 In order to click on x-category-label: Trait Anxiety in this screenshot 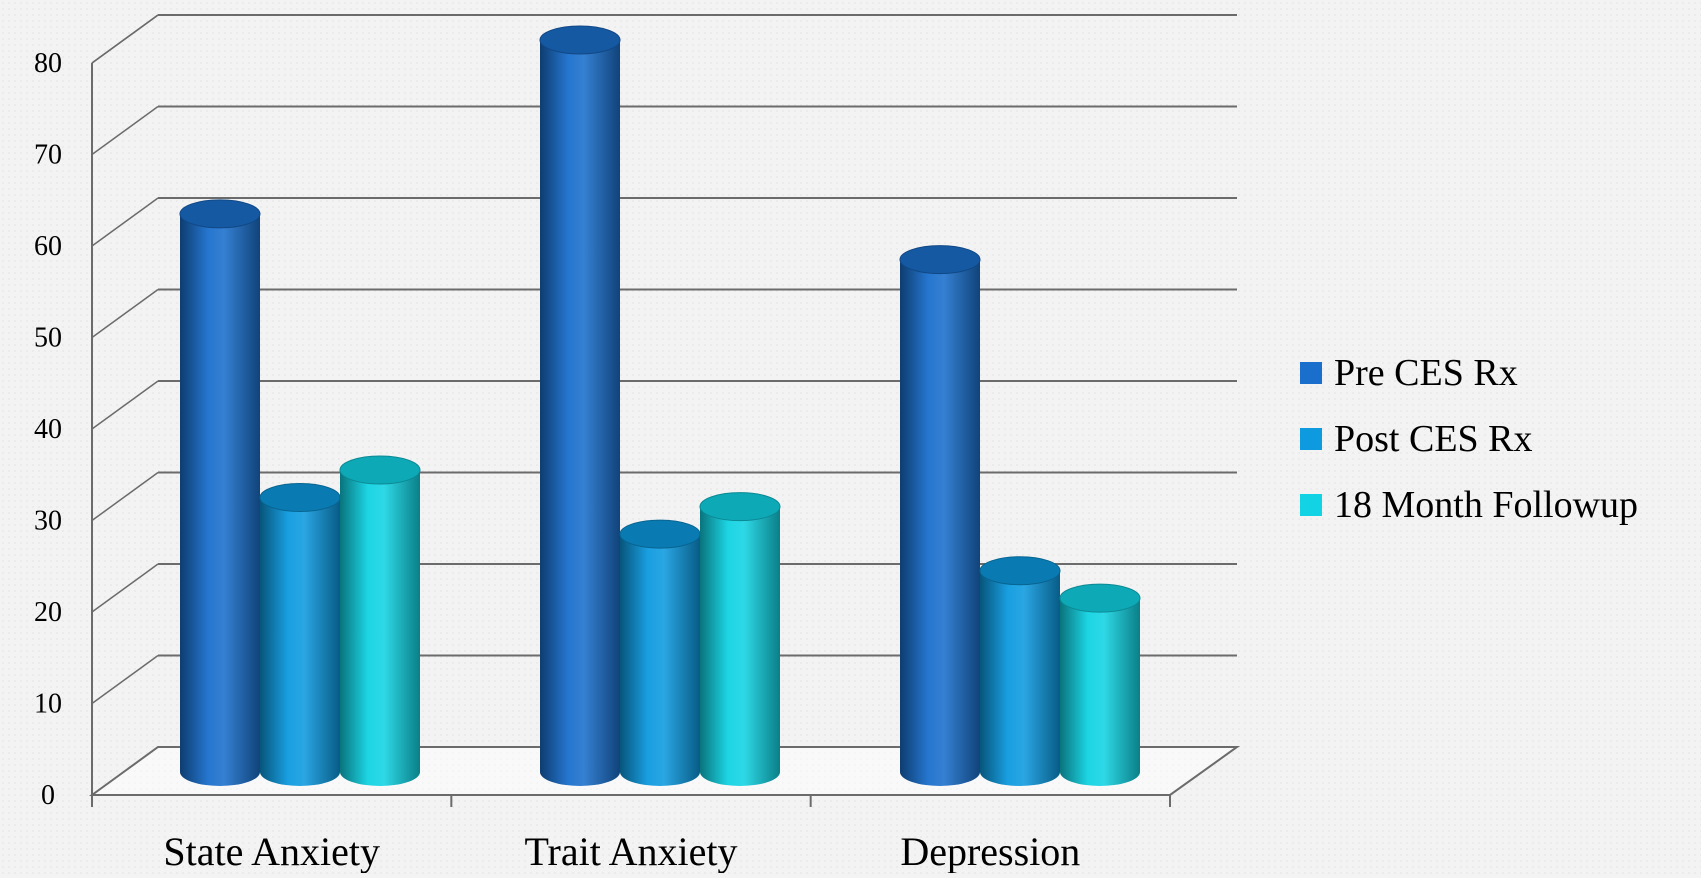, I will do `click(631, 851)`.